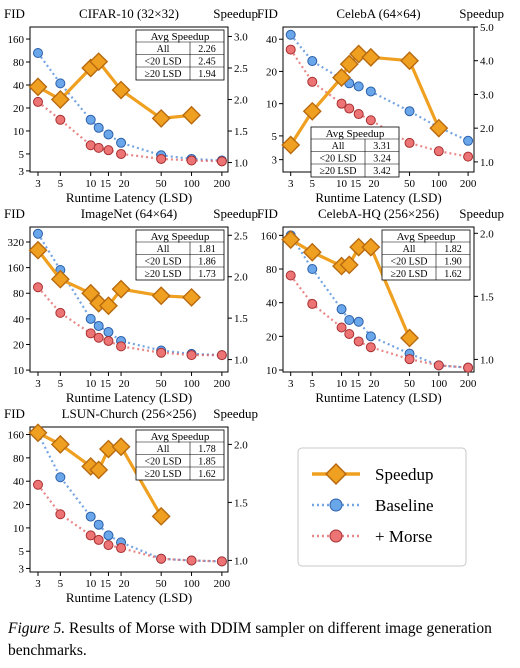  I want to click on legend: Speedup Baseline + Morse, so click(382, 507).